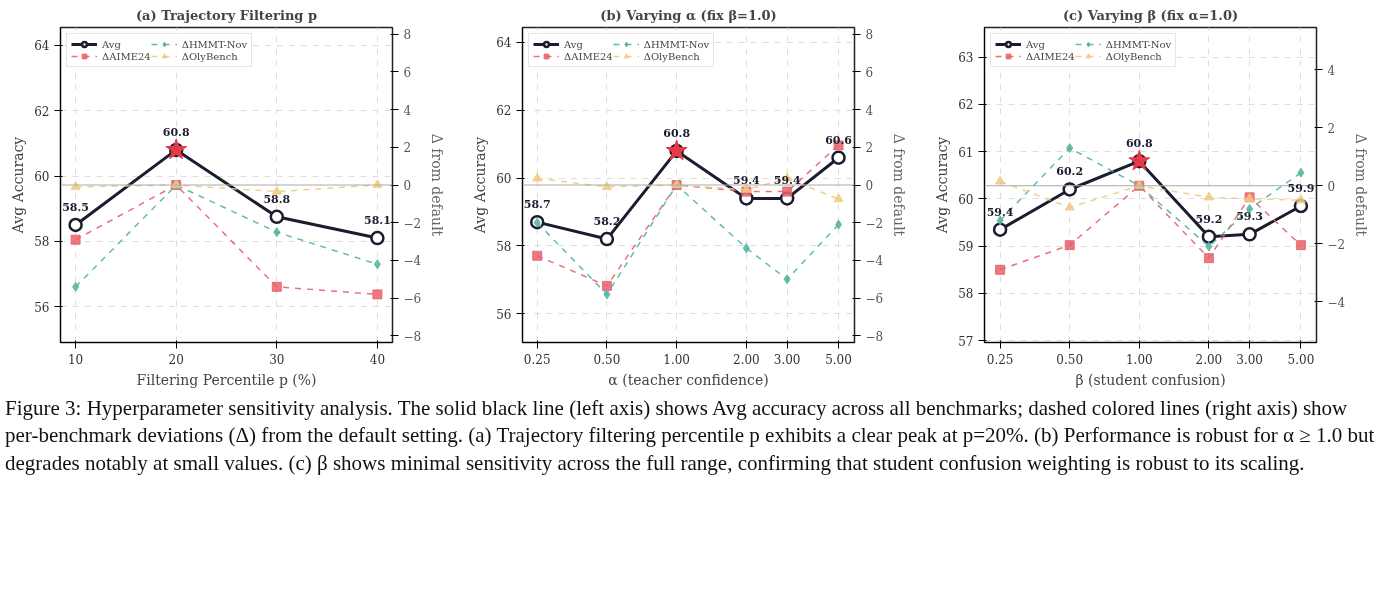  I want to click on x-axis-title: α (teacher confidence), so click(688, 379).